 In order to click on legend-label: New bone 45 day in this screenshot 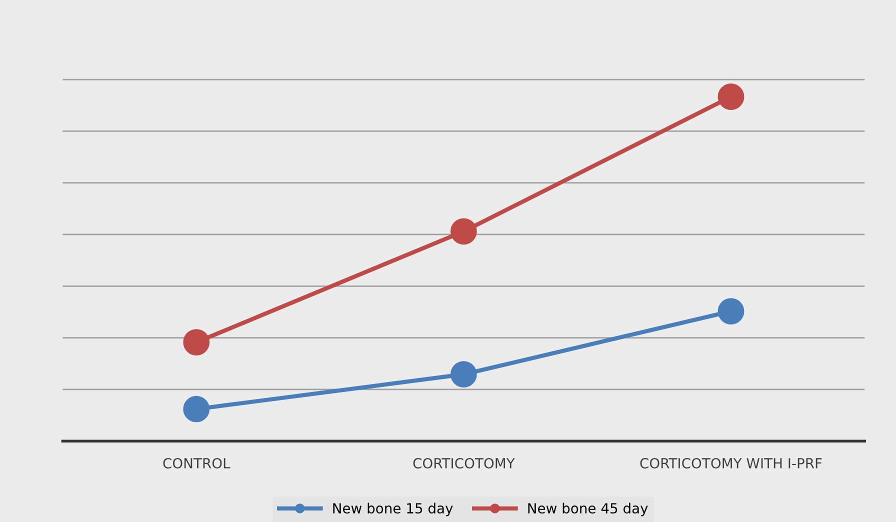, I will do `click(588, 509)`.